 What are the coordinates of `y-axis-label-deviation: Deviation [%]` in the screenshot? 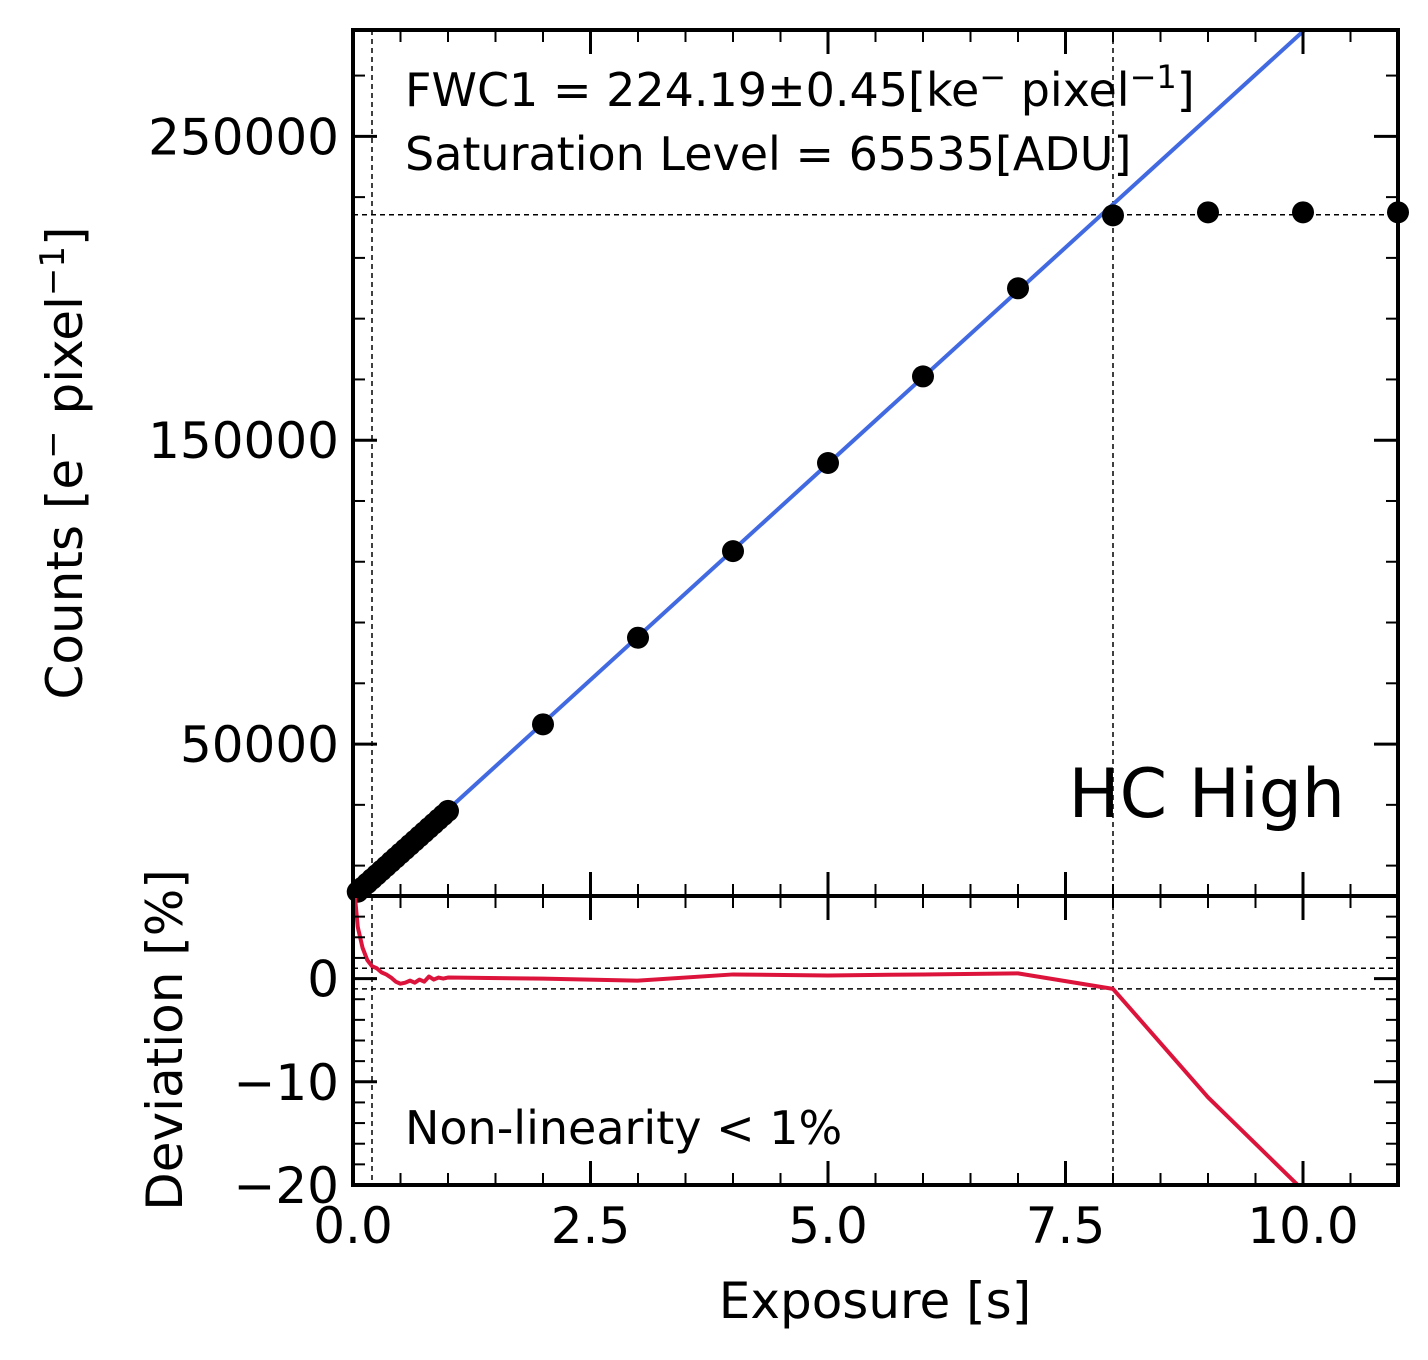 It's located at (165, 1040).